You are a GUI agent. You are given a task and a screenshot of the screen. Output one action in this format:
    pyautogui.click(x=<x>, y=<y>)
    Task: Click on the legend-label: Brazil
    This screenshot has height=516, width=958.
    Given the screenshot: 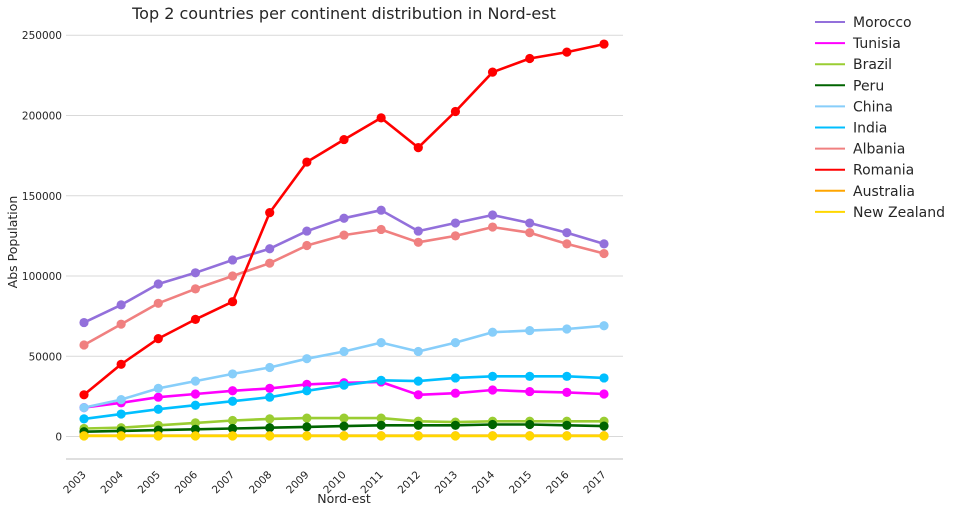 What is the action you would take?
    pyautogui.click(x=872, y=65)
    